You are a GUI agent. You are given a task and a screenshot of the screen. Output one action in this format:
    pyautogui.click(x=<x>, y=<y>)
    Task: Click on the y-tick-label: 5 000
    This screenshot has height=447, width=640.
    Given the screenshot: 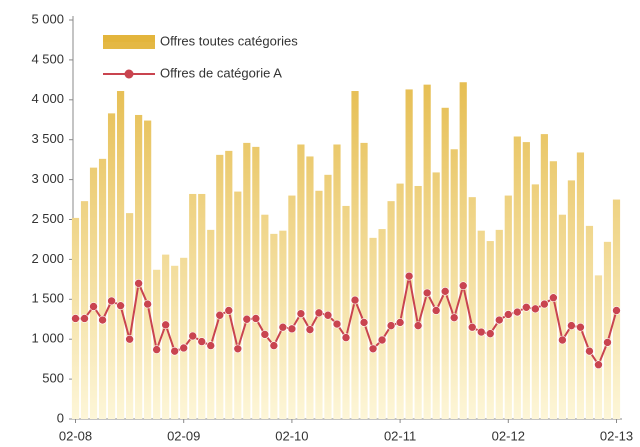 What is the action you would take?
    pyautogui.click(x=47, y=18)
    